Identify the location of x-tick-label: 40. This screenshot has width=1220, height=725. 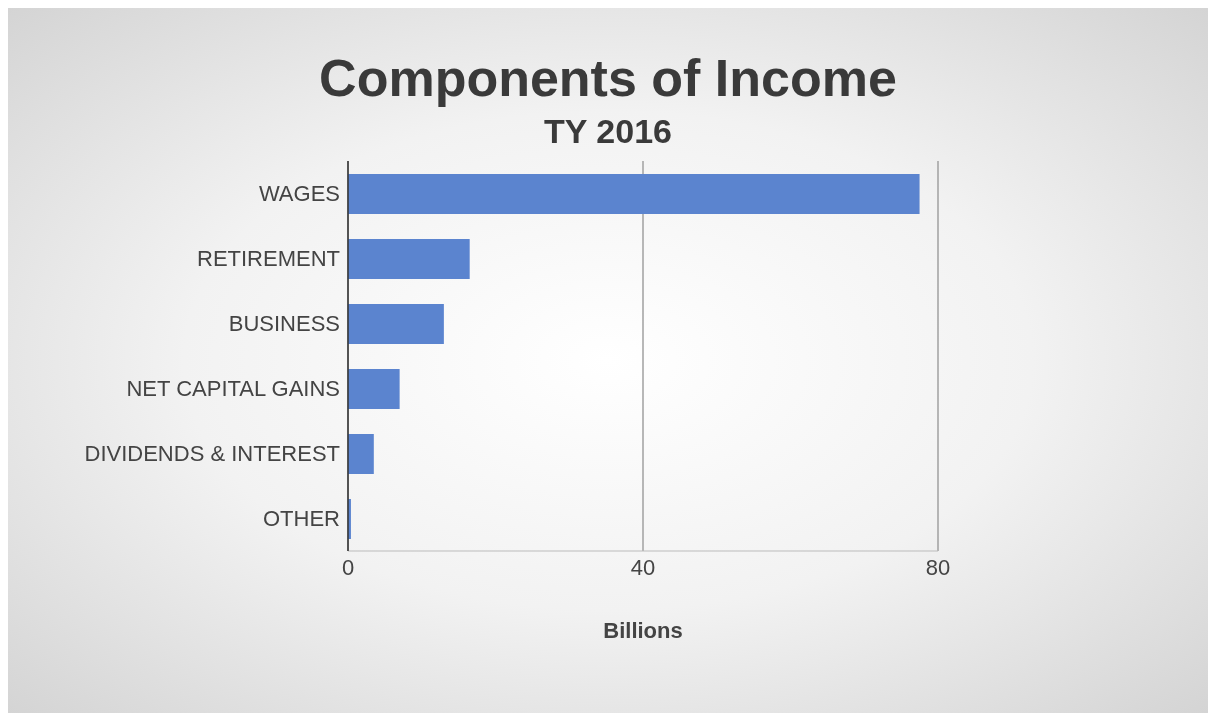
(643, 567).